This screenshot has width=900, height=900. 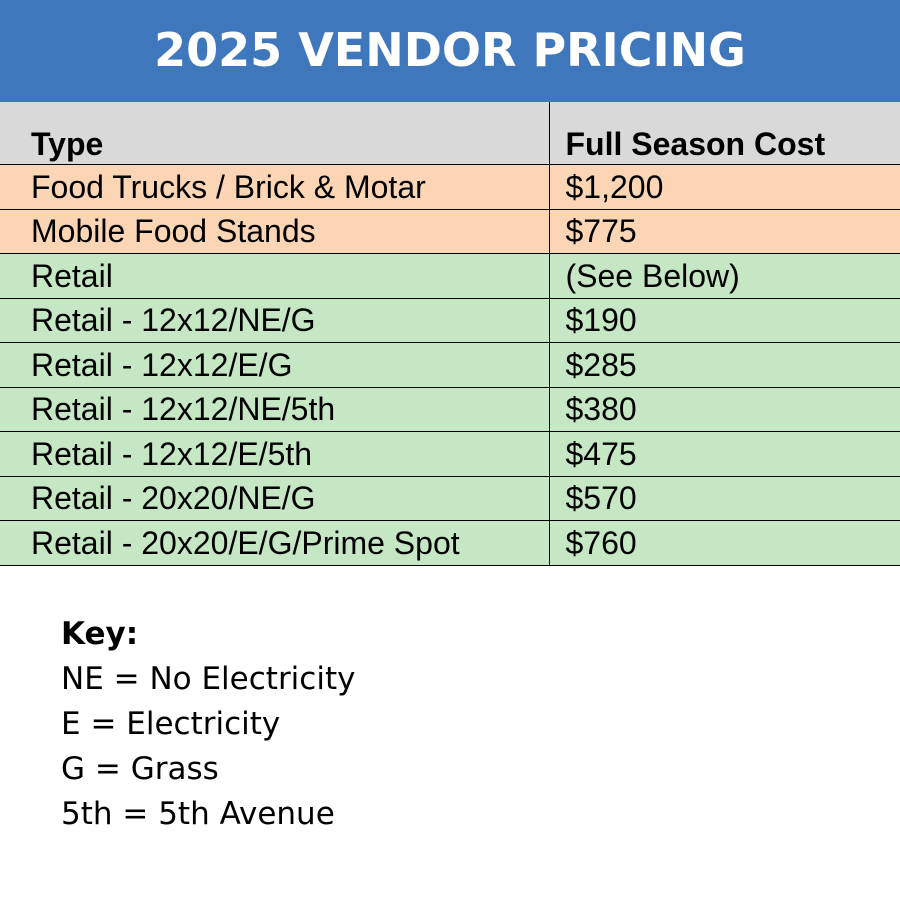 I want to click on column-header-cost: Full Season Cost, so click(x=724, y=133).